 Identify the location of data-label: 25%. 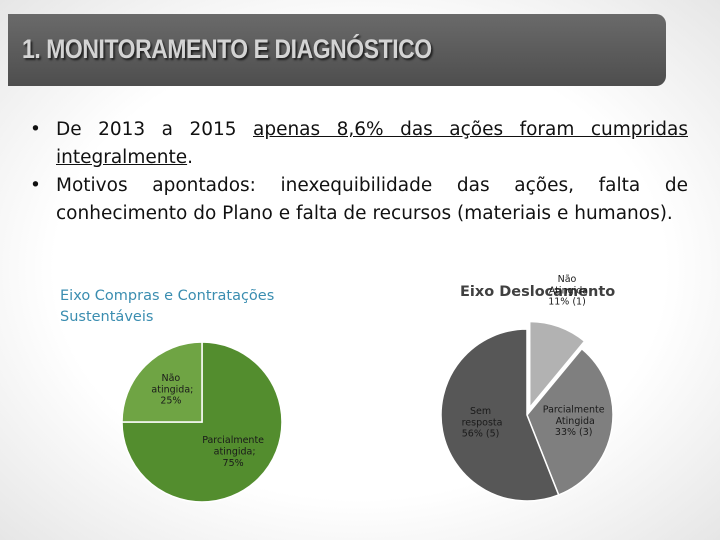
(170, 401).